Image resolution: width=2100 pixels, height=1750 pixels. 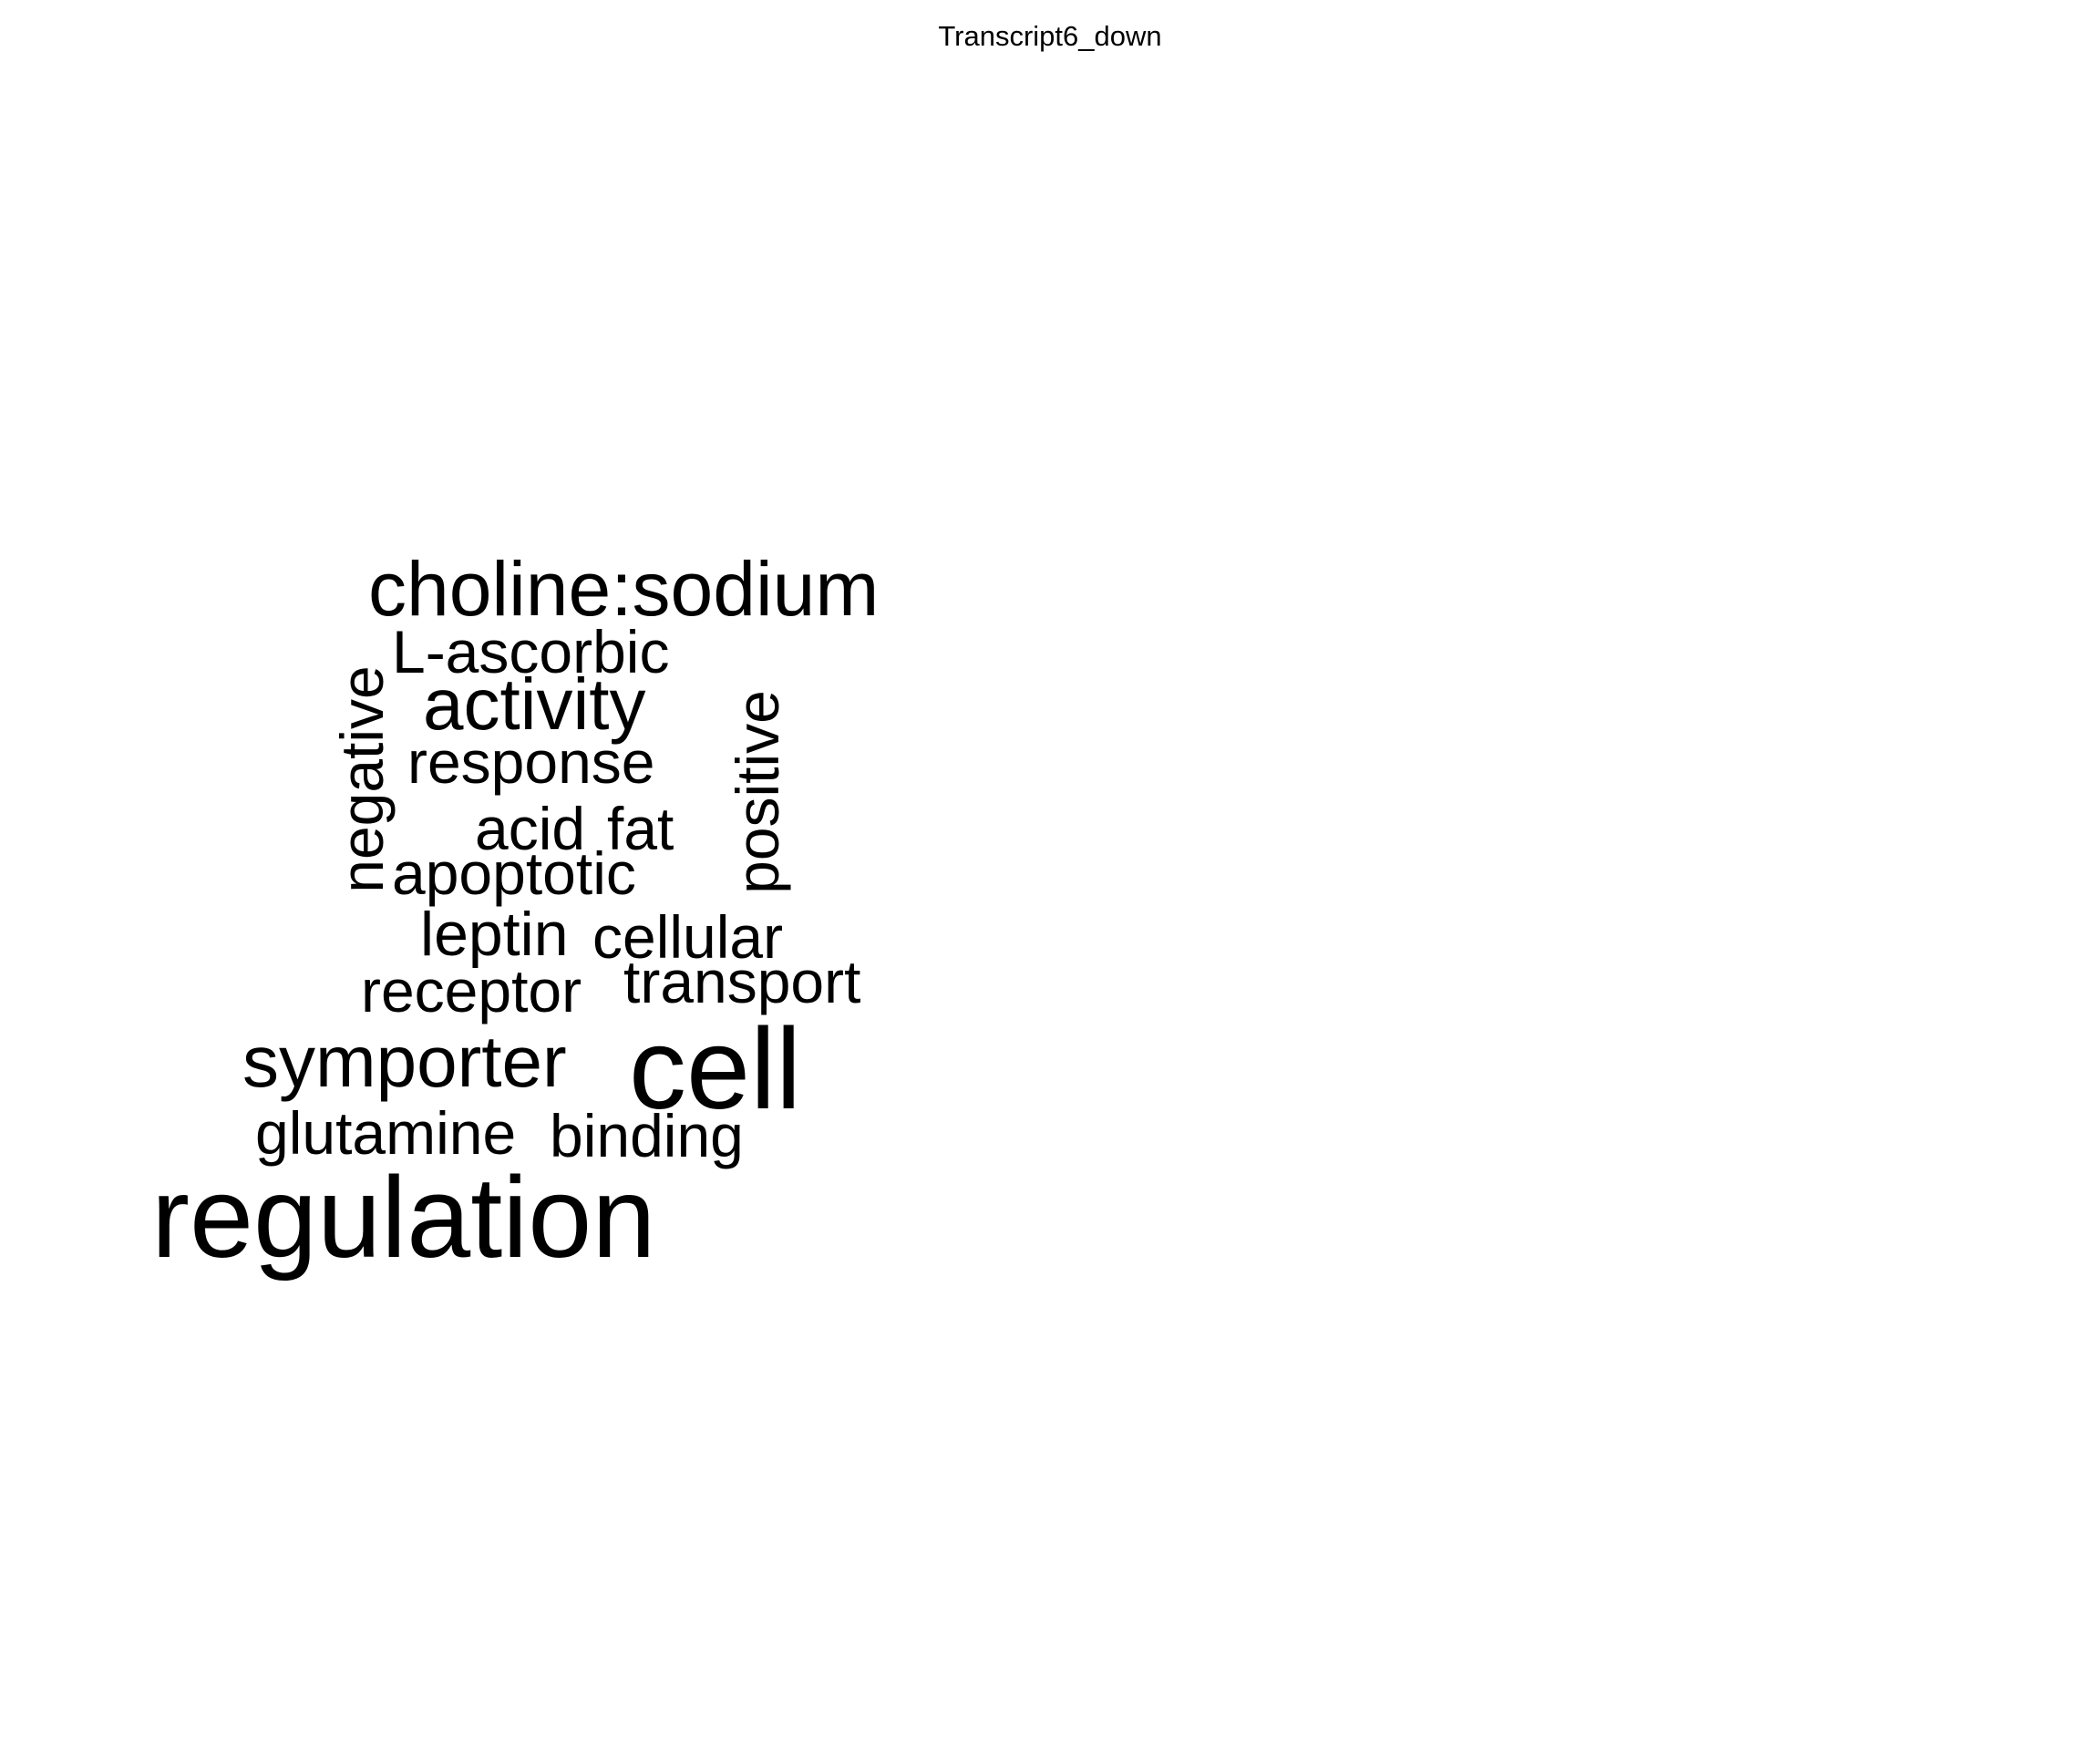 What do you see at coordinates (531, 651) in the screenshot?
I see `word-l-ascorbic: L-ascorbic` at bounding box center [531, 651].